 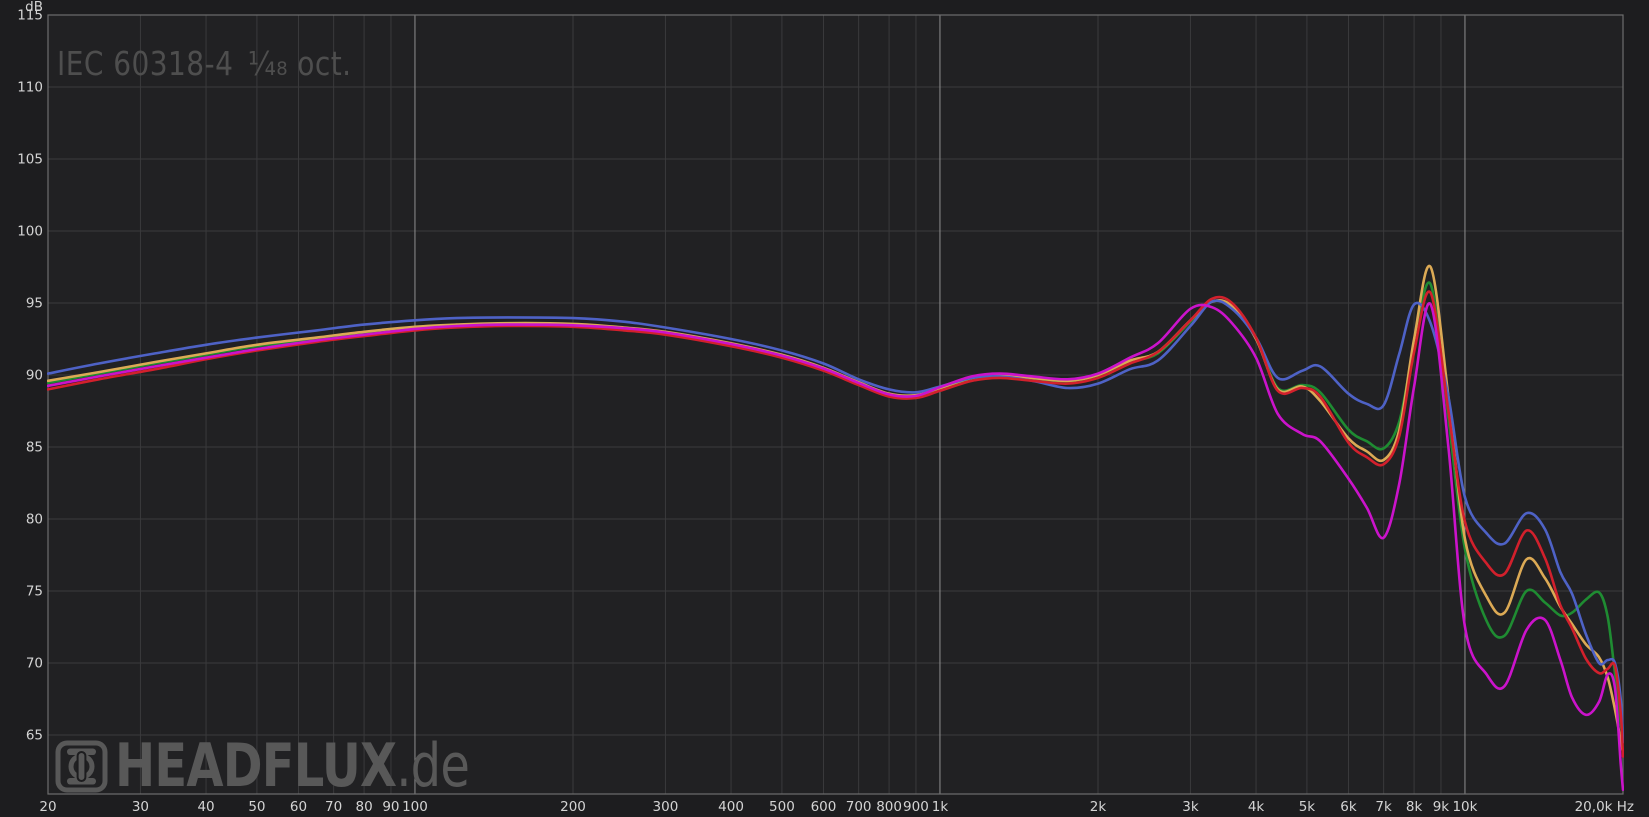 I want to click on brand-text: HEADFLUX .de, so click(x=292, y=766).